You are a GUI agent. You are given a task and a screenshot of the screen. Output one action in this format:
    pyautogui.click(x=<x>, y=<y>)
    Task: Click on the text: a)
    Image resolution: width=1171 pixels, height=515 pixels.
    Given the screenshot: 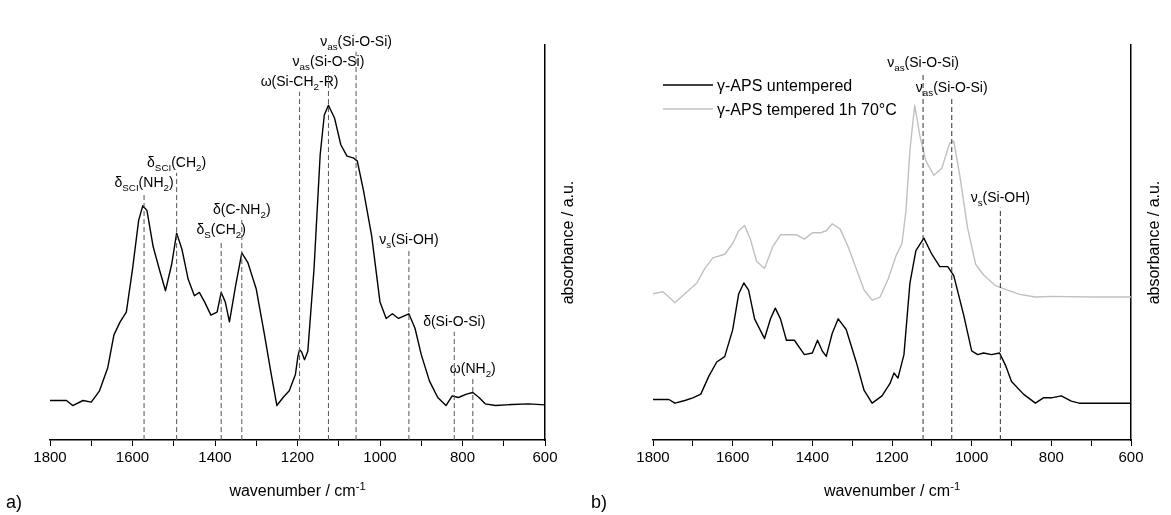 What is the action you would take?
    pyautogui.click(x=14, y=502)
    